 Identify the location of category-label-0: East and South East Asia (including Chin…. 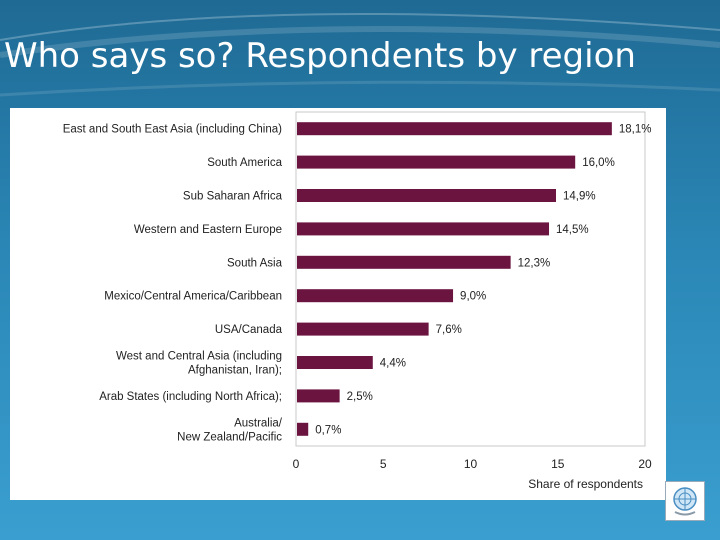
(172, 130).